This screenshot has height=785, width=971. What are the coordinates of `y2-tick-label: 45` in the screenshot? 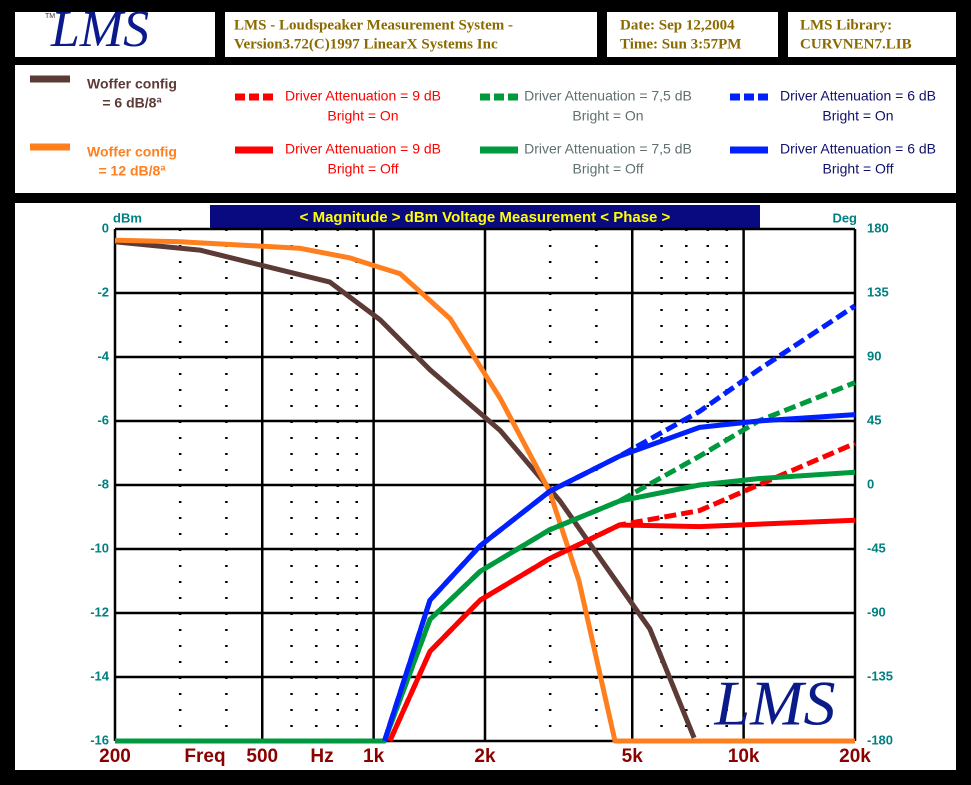 It's located at (874, 419).